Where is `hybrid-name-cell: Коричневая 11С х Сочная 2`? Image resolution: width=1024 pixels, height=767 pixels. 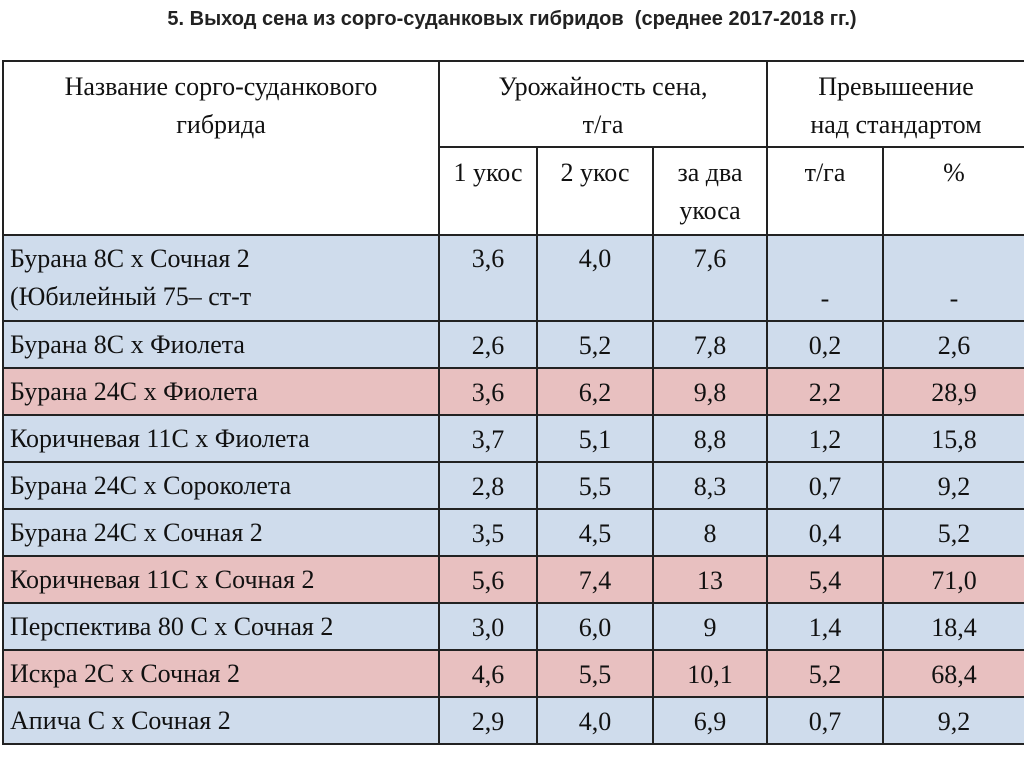 hybrid-name-cell: Коричневая 11С х Сочная 2 is located at coordinates (221, 579).